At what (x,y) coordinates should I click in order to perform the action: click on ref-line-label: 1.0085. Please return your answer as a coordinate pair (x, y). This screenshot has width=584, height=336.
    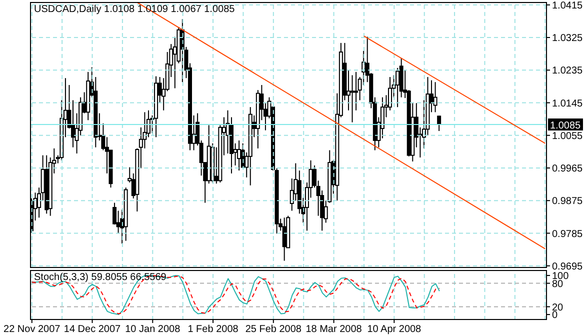
    Looking at the image, I should click on (566, 126).